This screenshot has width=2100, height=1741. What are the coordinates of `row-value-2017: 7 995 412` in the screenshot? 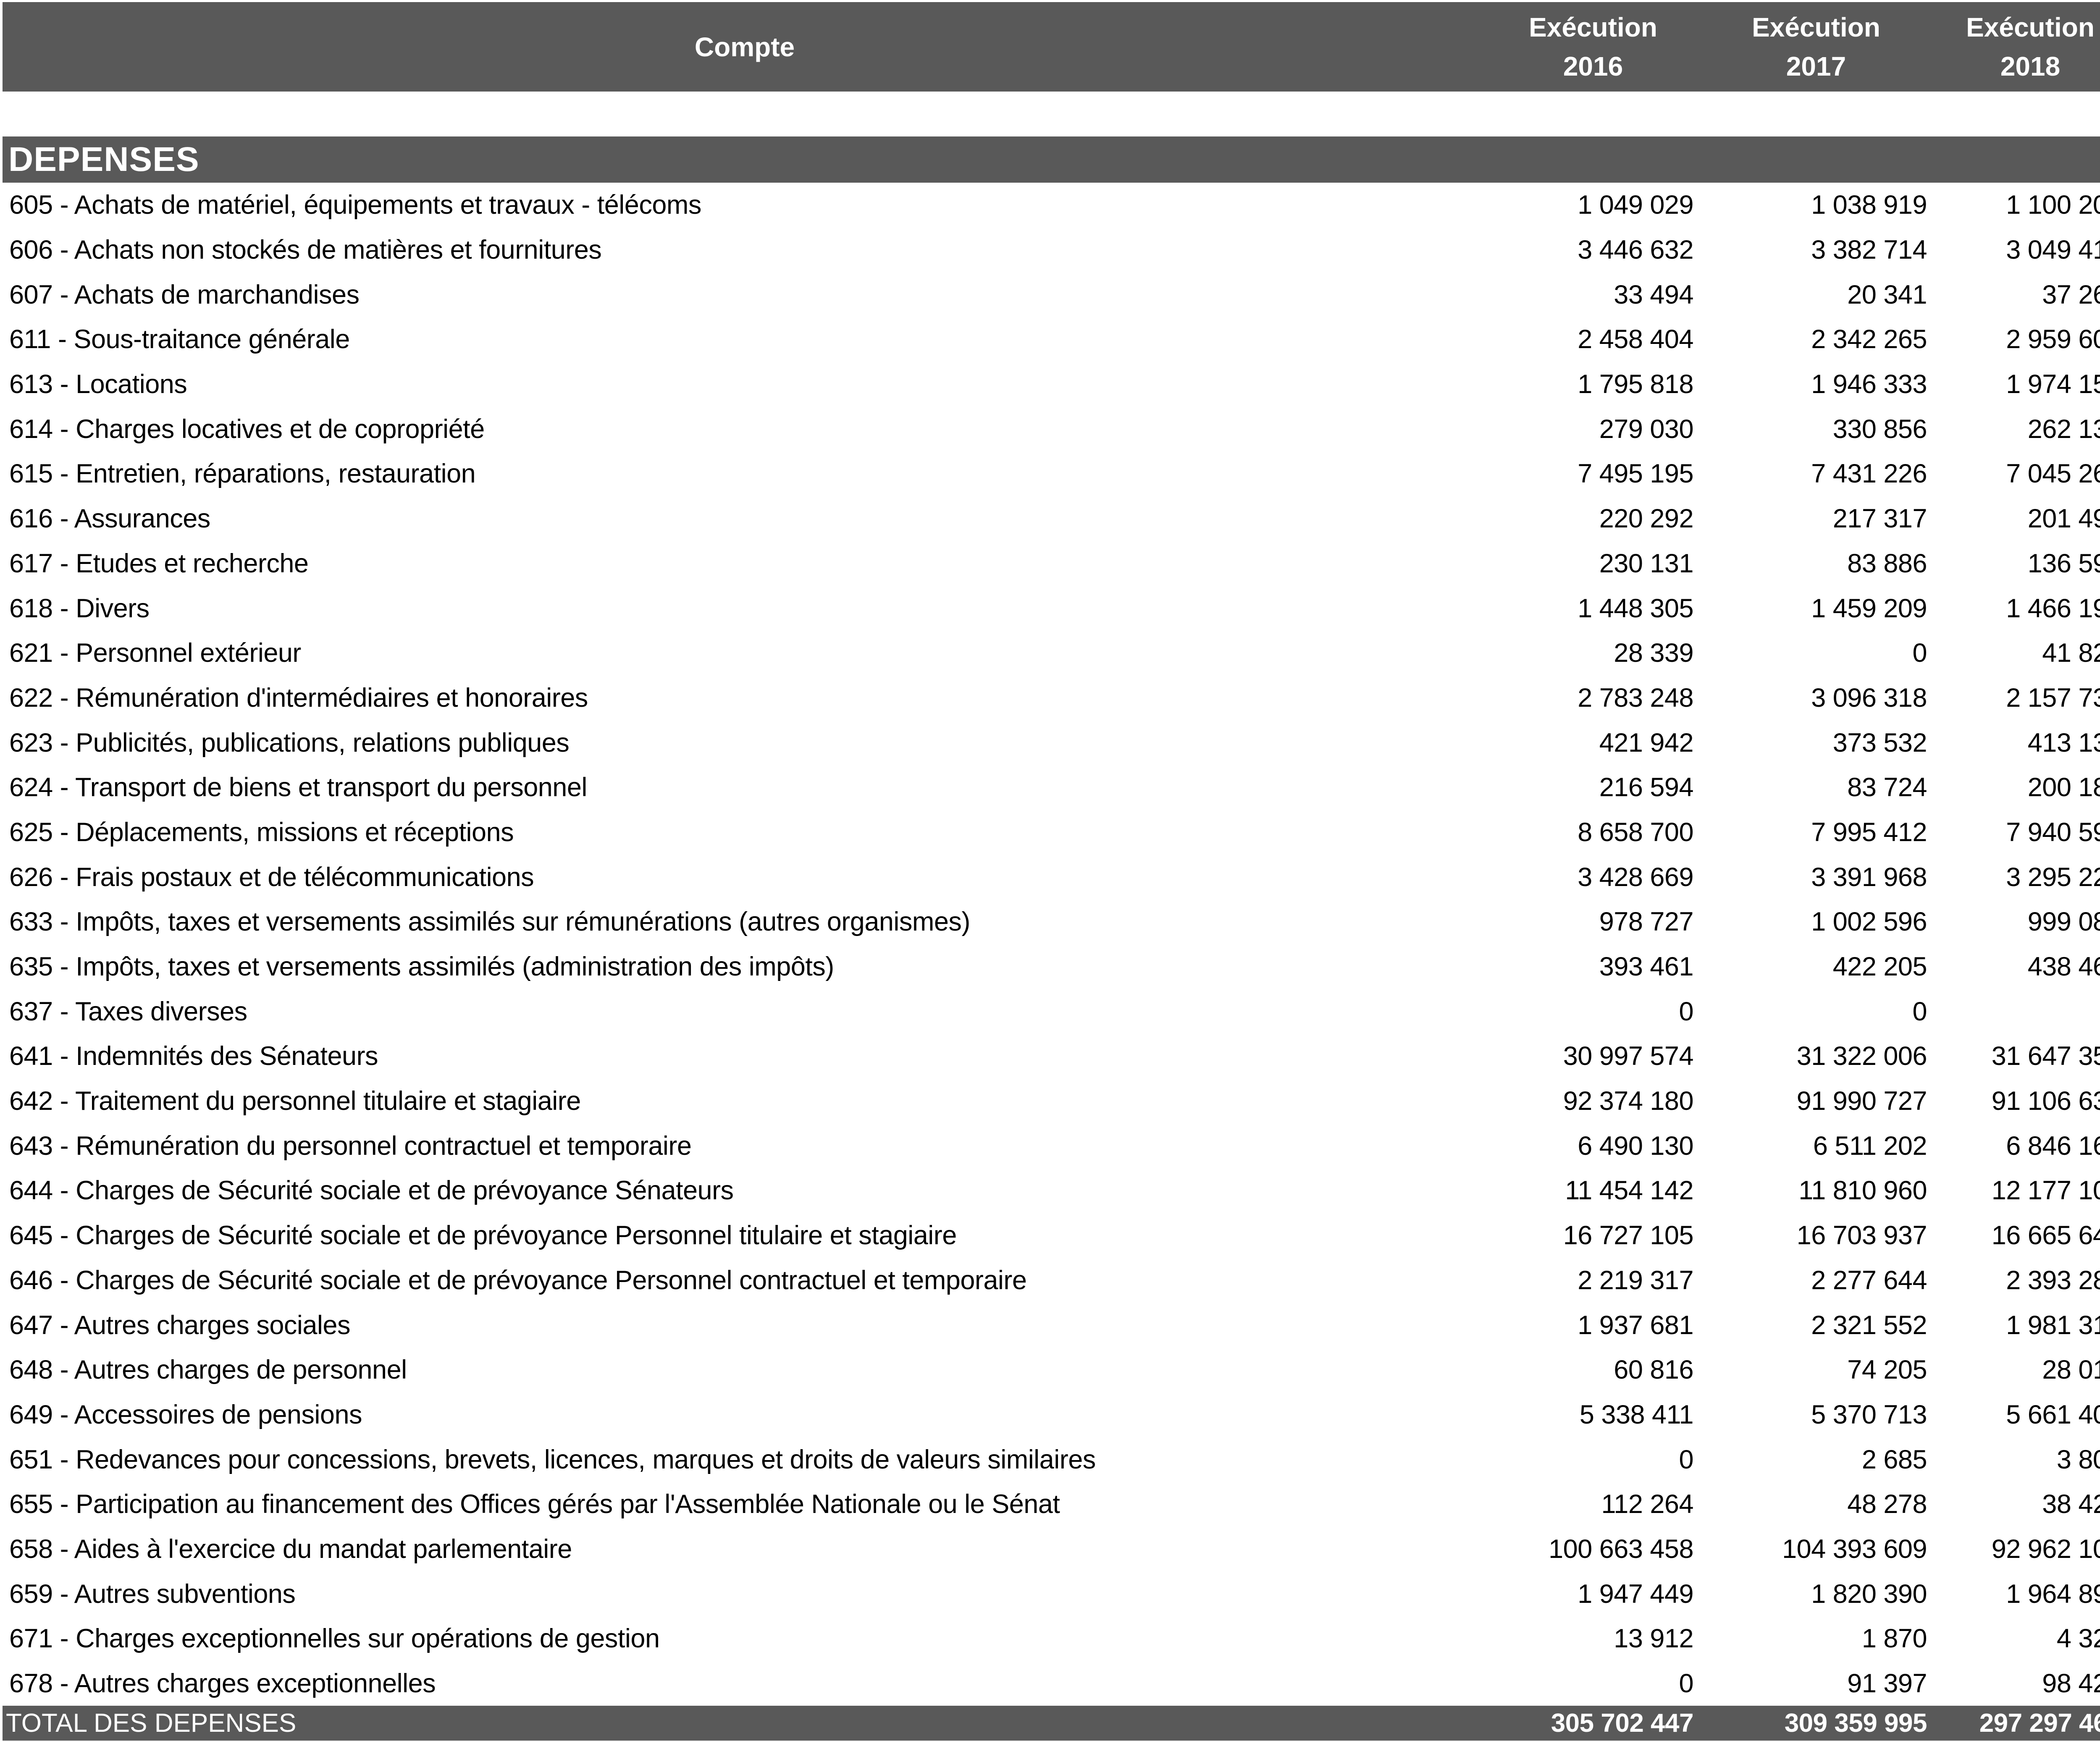 It's located at (1869, 832).